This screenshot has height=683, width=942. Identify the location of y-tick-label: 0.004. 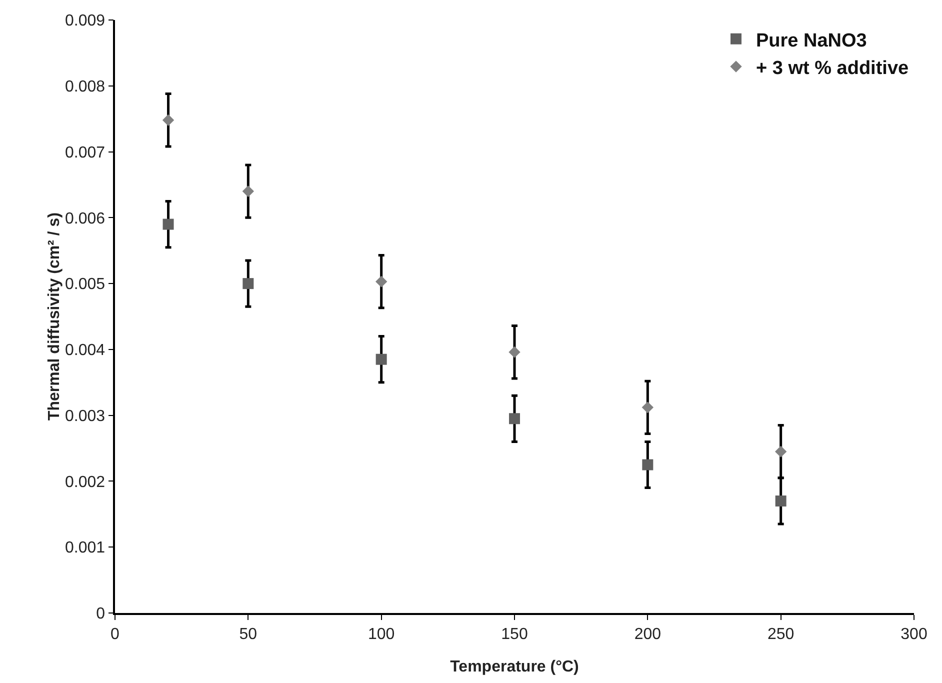
(85, 351).